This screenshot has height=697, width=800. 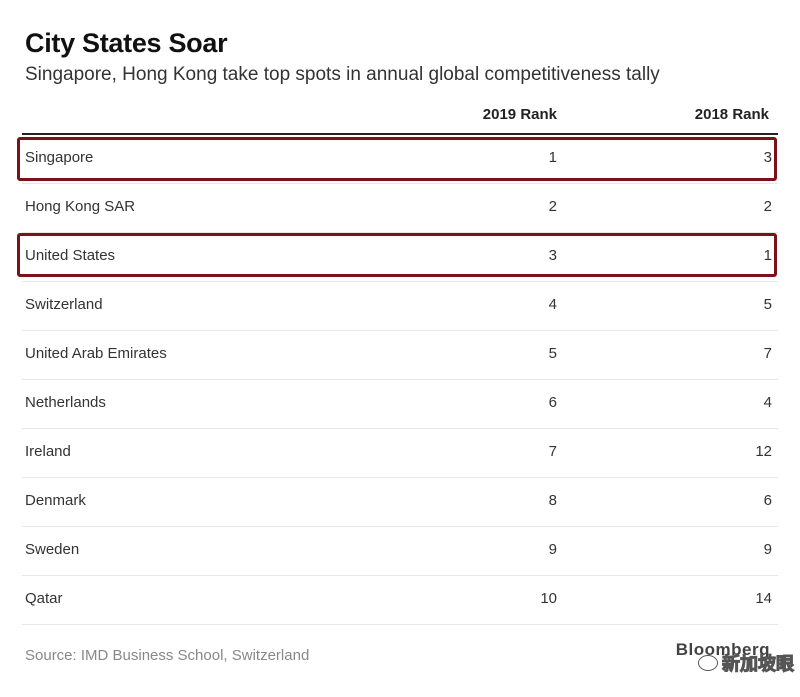 I want to click on table-row: United States 3 1, so click(x=400, y=257).